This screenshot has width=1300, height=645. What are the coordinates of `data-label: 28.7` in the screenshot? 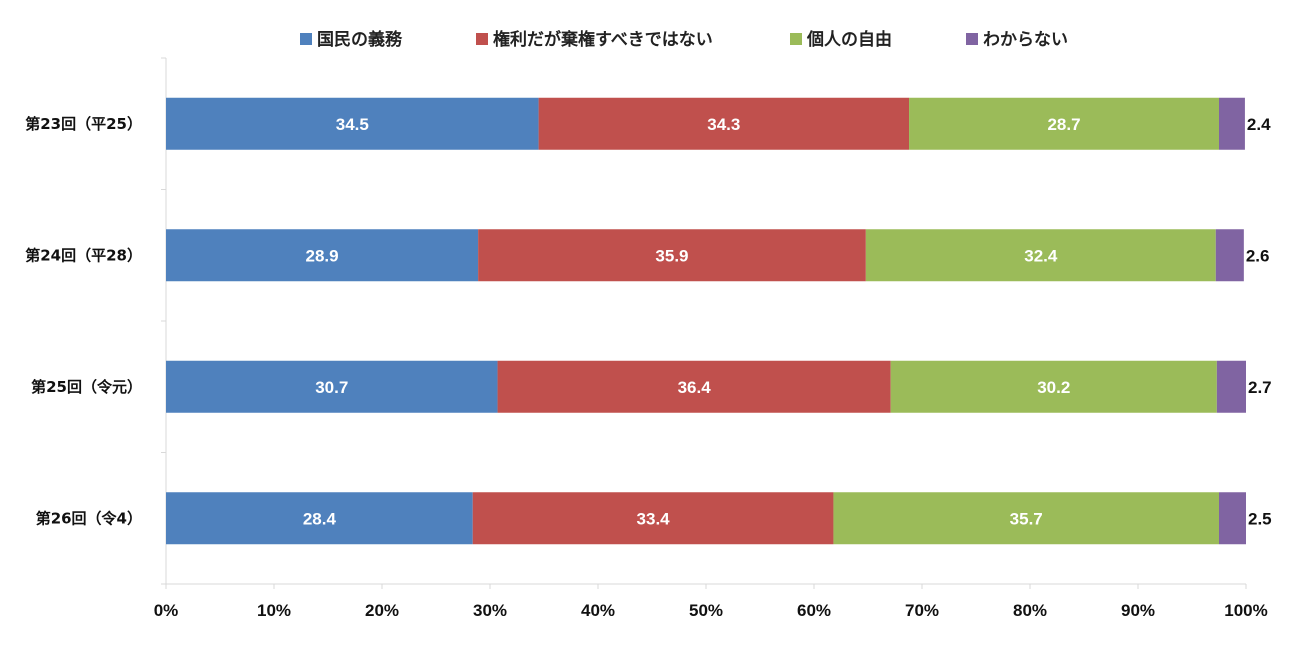 It's located at (1063, 124).